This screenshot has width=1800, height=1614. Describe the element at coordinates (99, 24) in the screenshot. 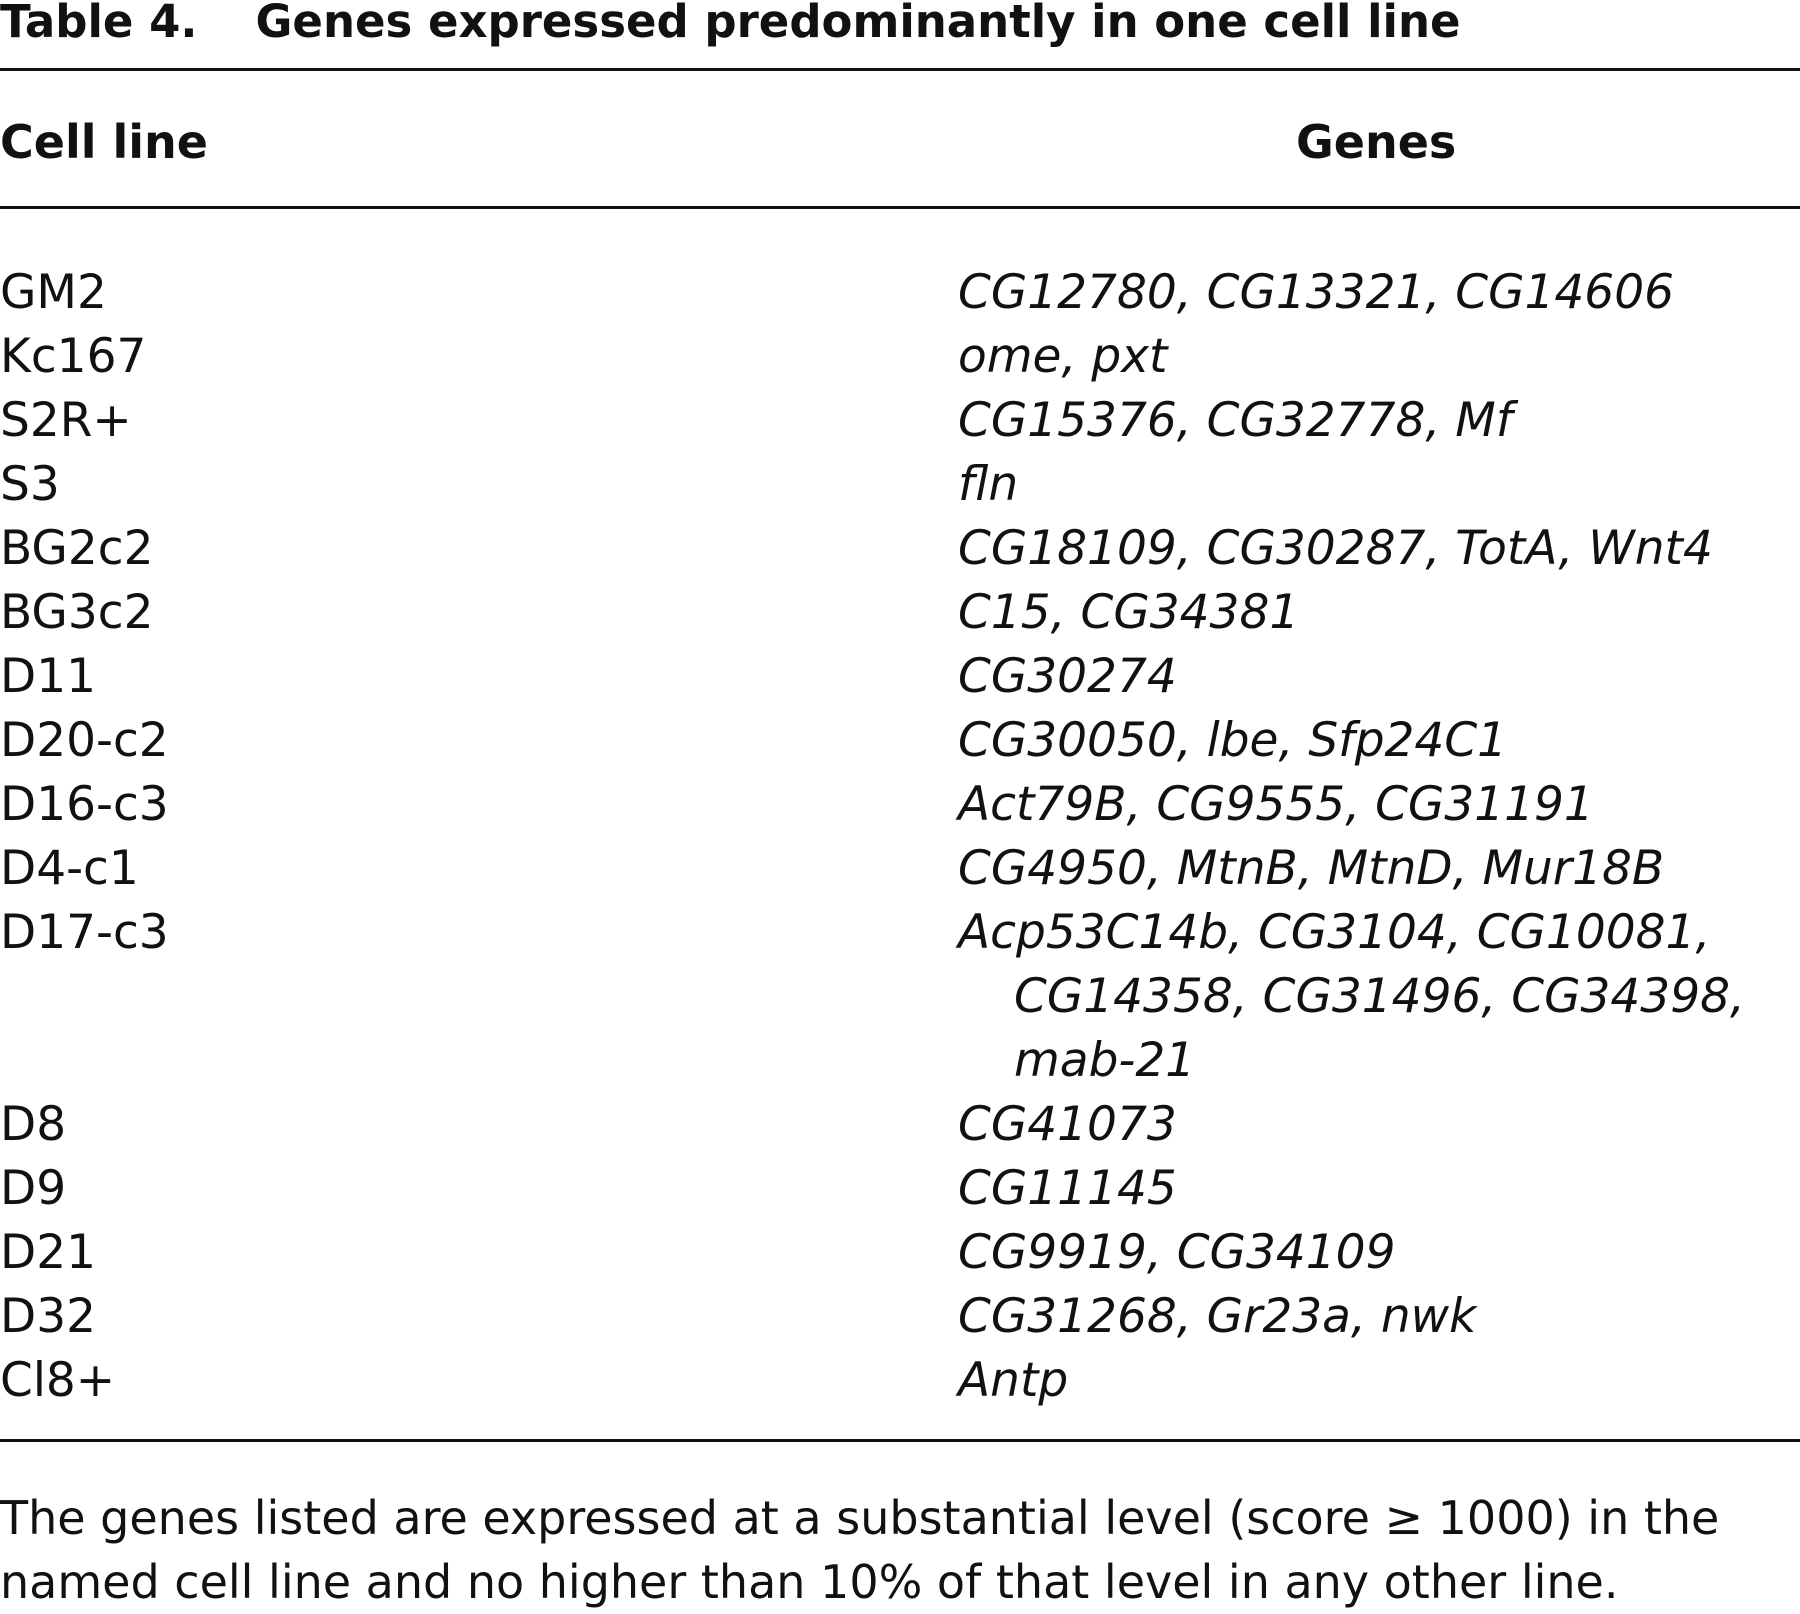

I see `table-label: Table 4.` at that location.